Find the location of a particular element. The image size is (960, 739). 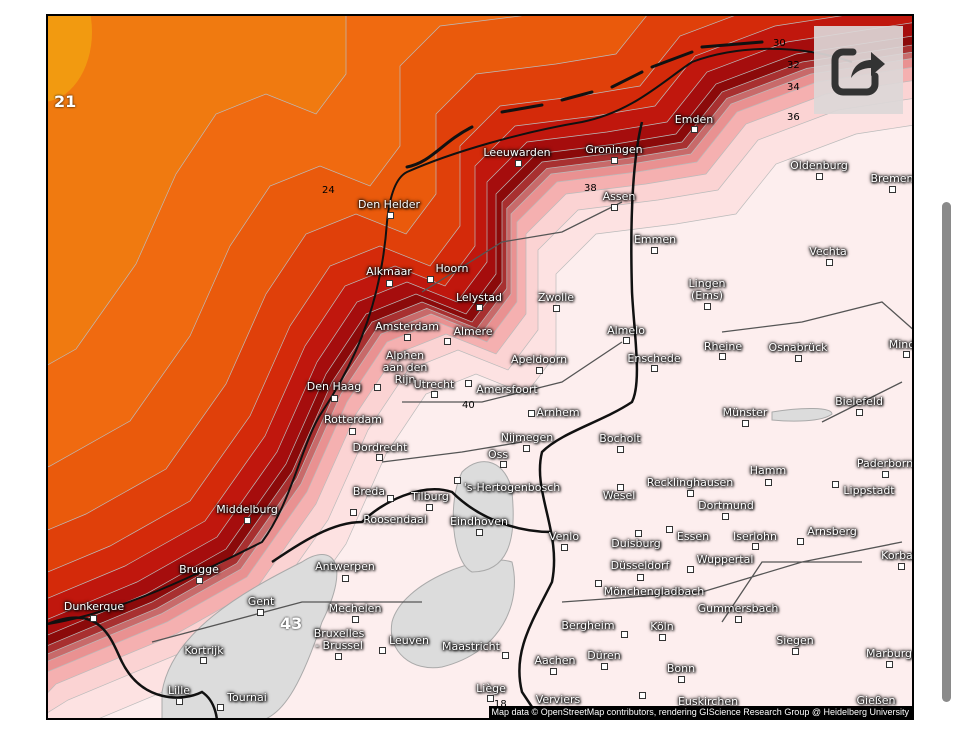

city-label: Zwolle is located at coordinates (556, 297).